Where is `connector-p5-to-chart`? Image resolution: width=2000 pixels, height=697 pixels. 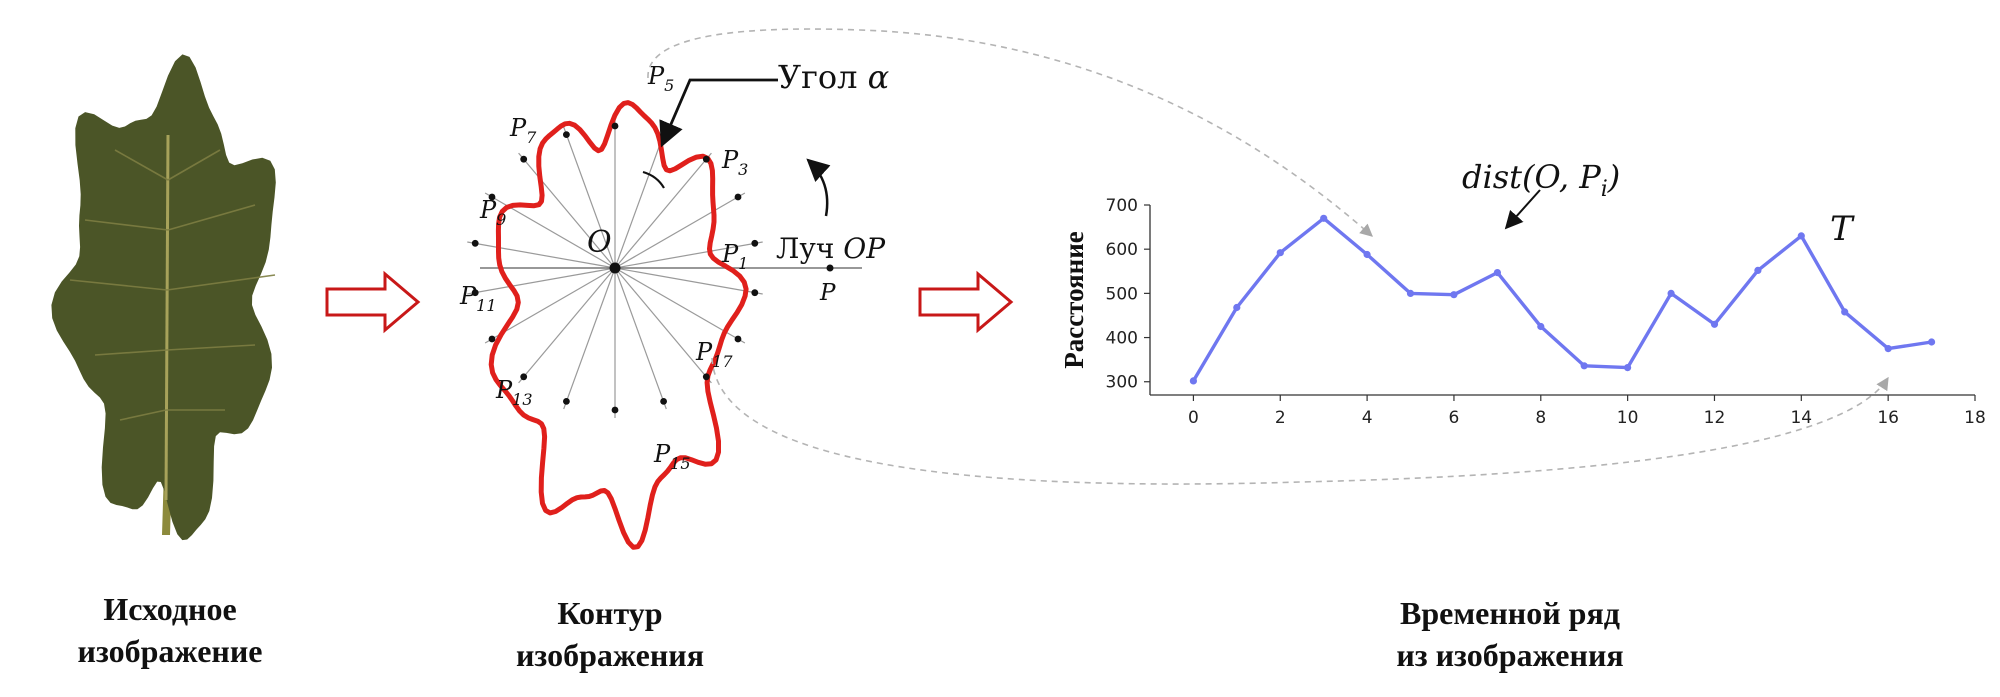
connector-p5-to-chart is located at coordinates (1010, 132).